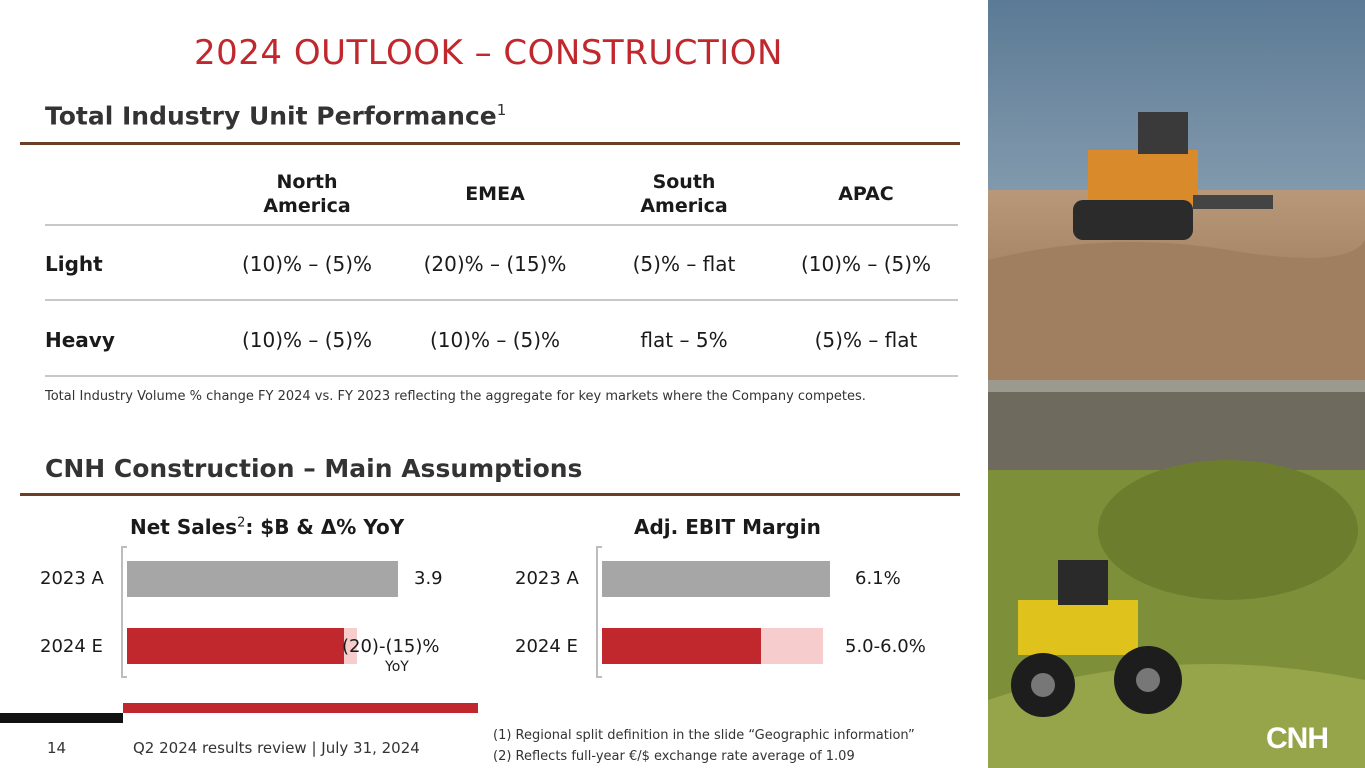 The height and width of the screenshot is (768, 1365). What do you see at coordinates (184, 527) in the screenshot?
I see `chart-title-text: Net Sales` at bounding box center [184, 527].